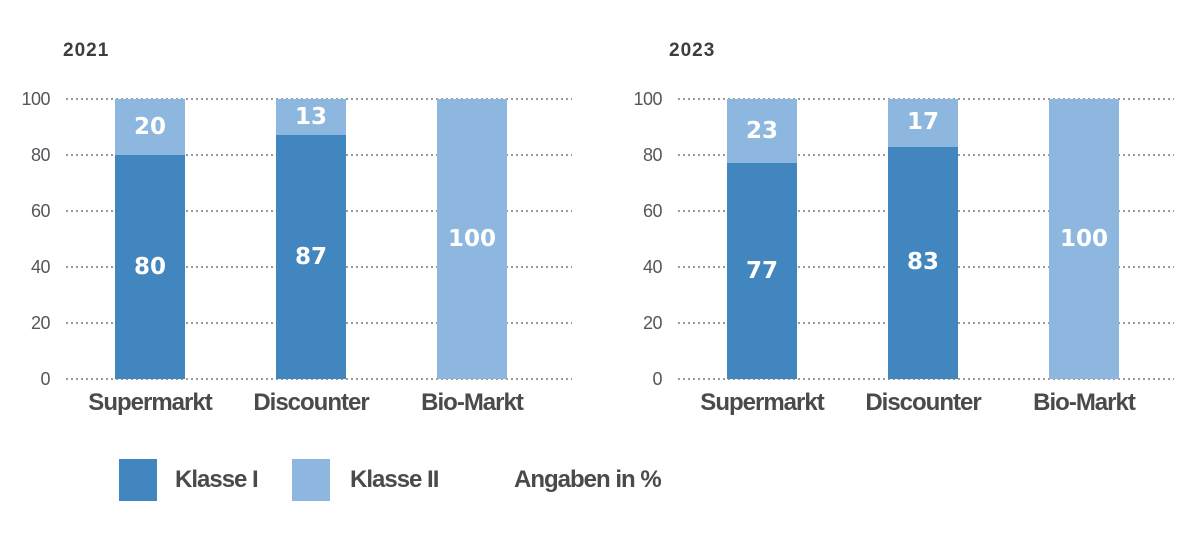 This screenshot has height=541, width=1200. I want to click on bar-segment-klasse-i: 87, so click(311, 257).